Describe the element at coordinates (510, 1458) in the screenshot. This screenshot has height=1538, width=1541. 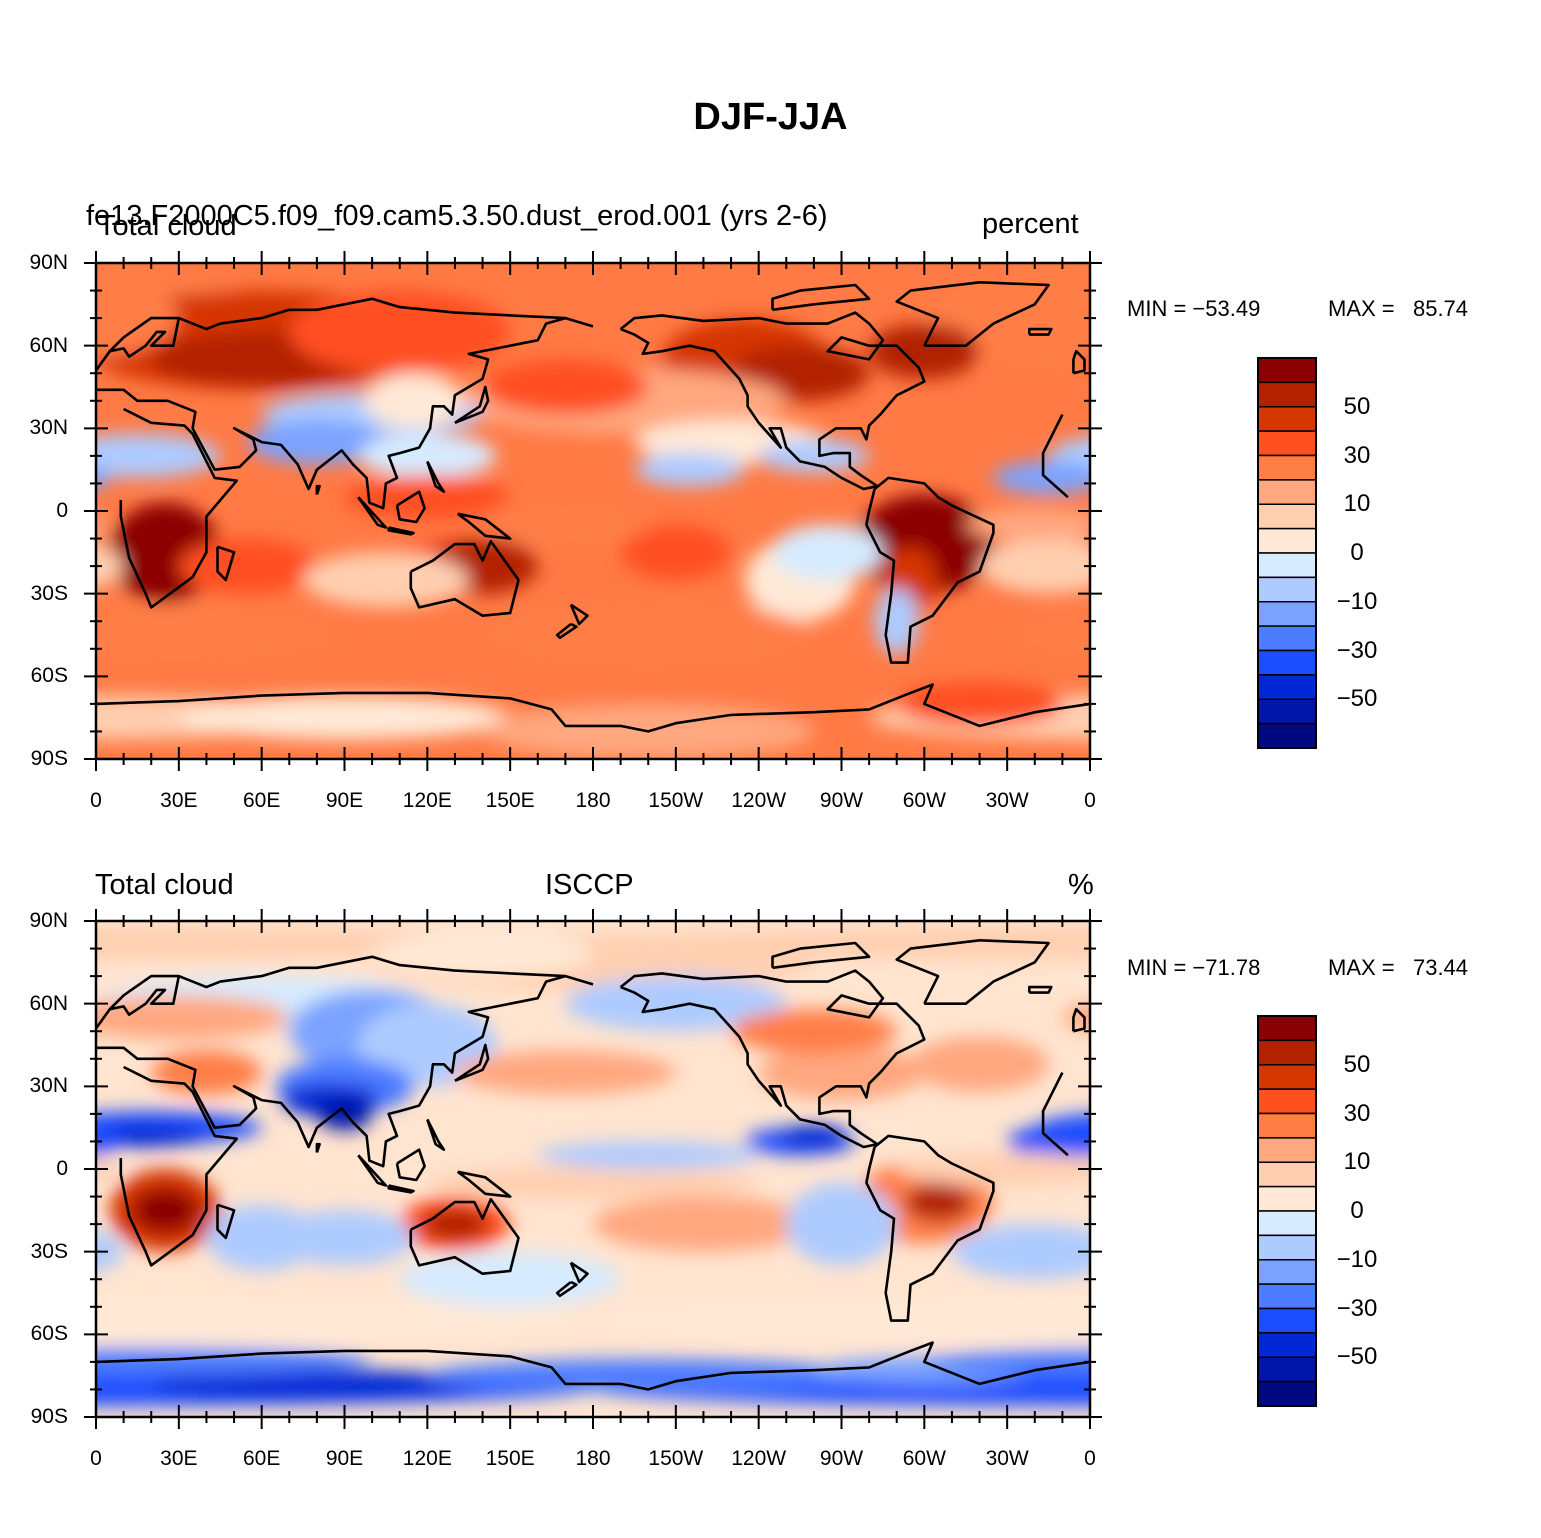
I see `lon-label: 150E` at that location.